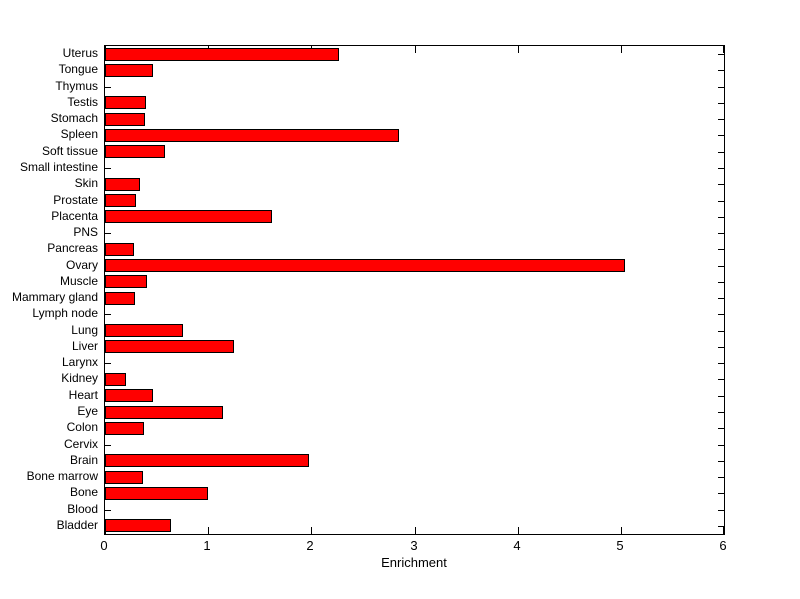  What do you see at coordinates (80, 53) in the screenshot?
I see `y-tick-label: Uterus` at bounding box center [80, 53].